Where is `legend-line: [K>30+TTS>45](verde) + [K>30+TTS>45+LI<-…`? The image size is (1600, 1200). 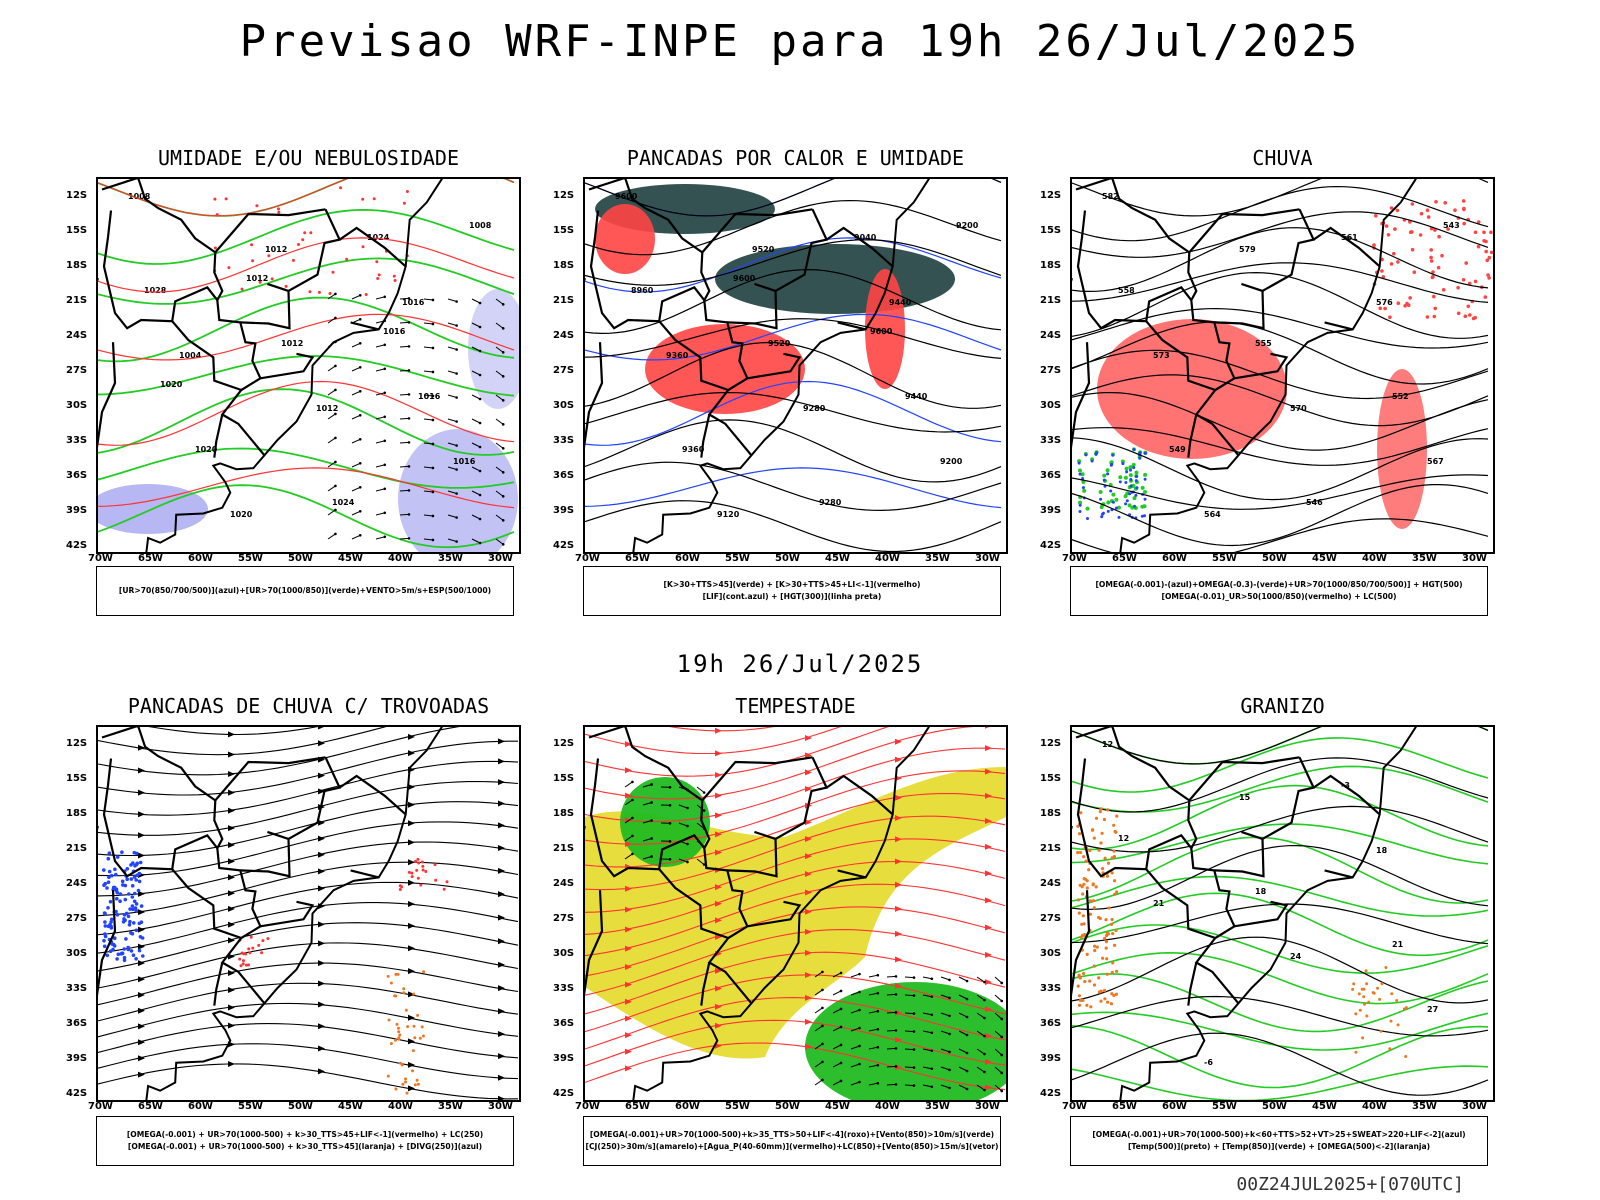 legend-line: [K>30+TTS>45](verde) + [K>30+TTS>45+LI<-… is located at coordinates (792, 584).